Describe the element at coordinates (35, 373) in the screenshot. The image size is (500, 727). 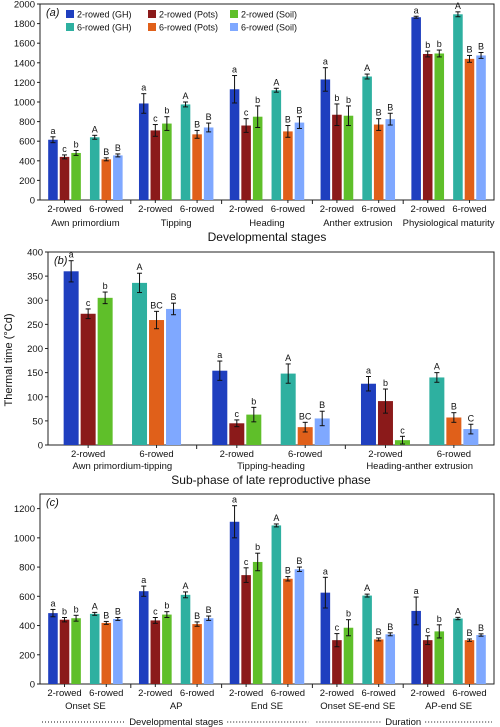
I see `y-tick-label: 150` at that location.